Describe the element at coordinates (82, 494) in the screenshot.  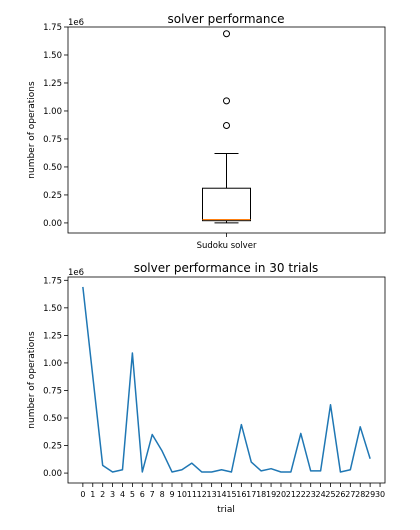
I see `x-tick-label: 0` at that location.